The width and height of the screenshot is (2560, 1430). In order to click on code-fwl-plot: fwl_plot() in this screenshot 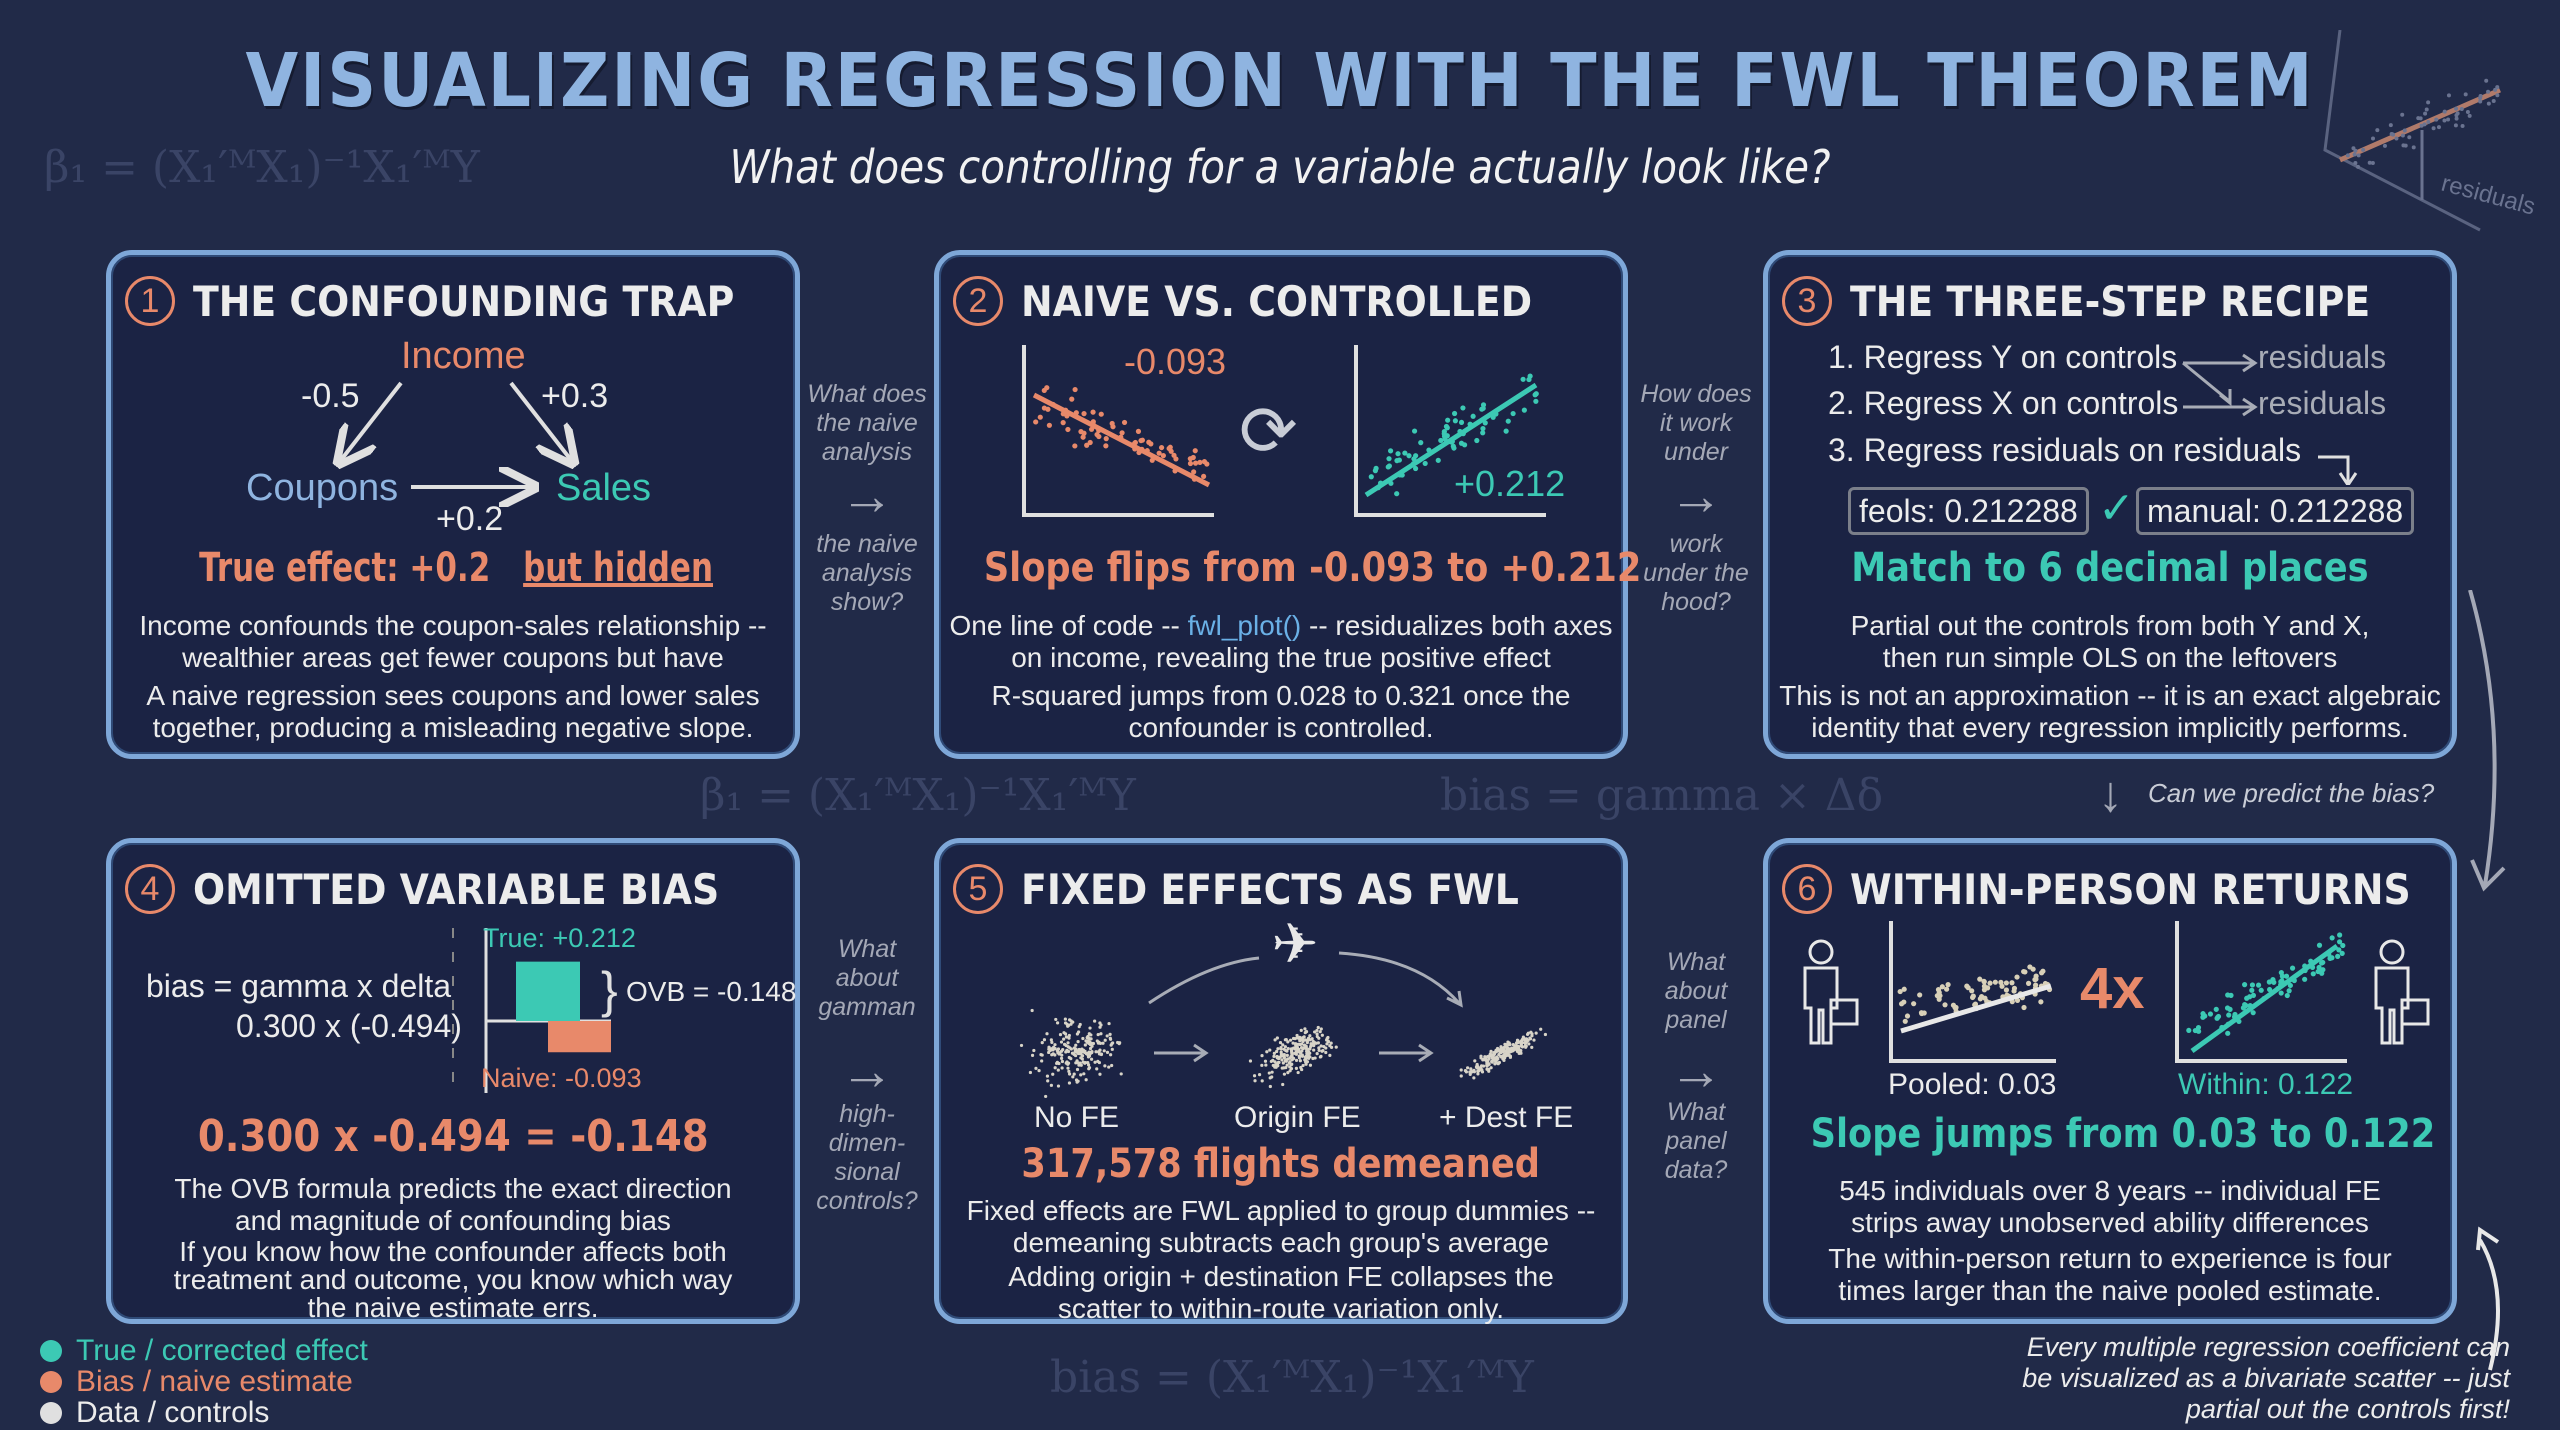, I will do `click(1244, 625)`.